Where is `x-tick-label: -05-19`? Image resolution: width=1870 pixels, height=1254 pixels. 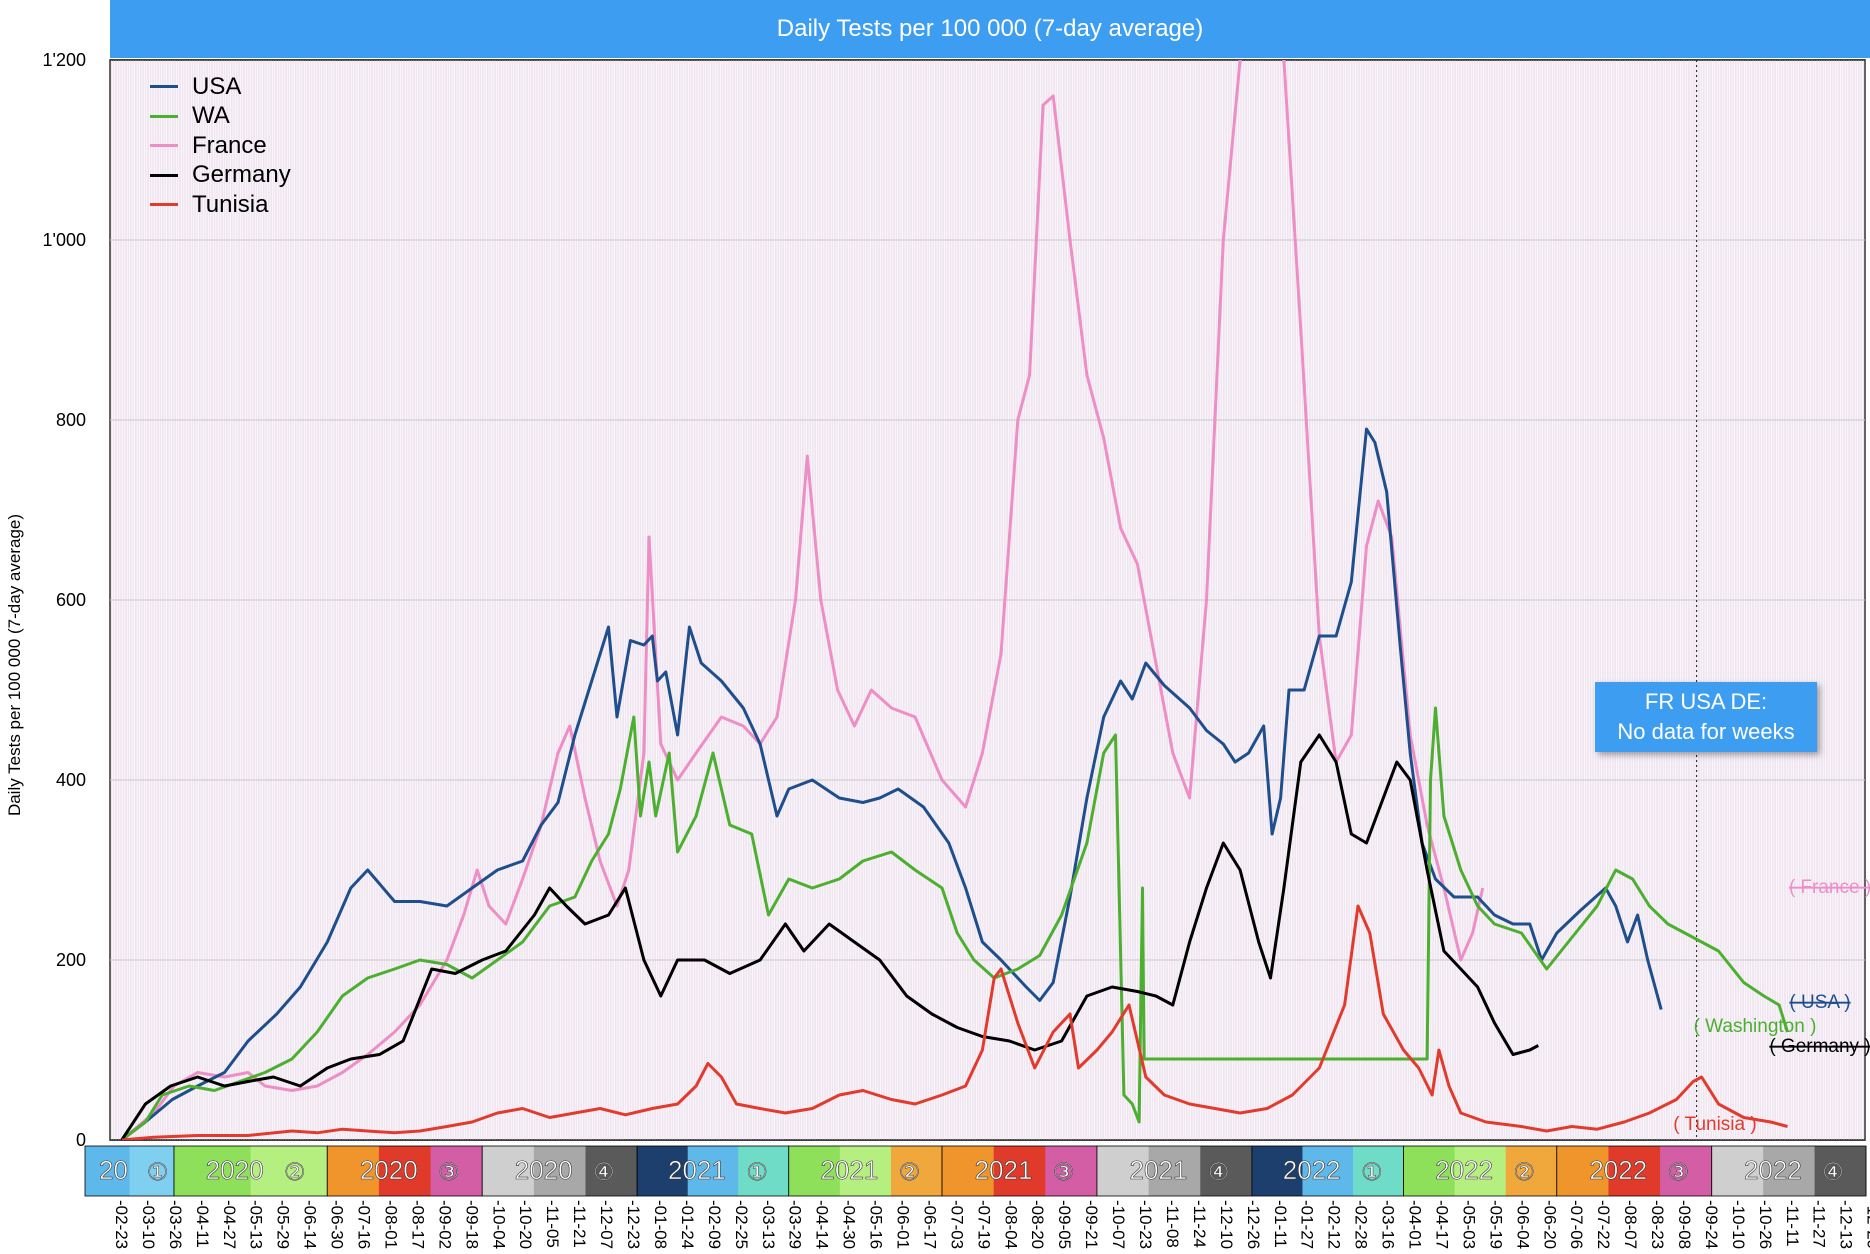
x-tick-label: -05-19 is located at coordinates (1495, 1224).